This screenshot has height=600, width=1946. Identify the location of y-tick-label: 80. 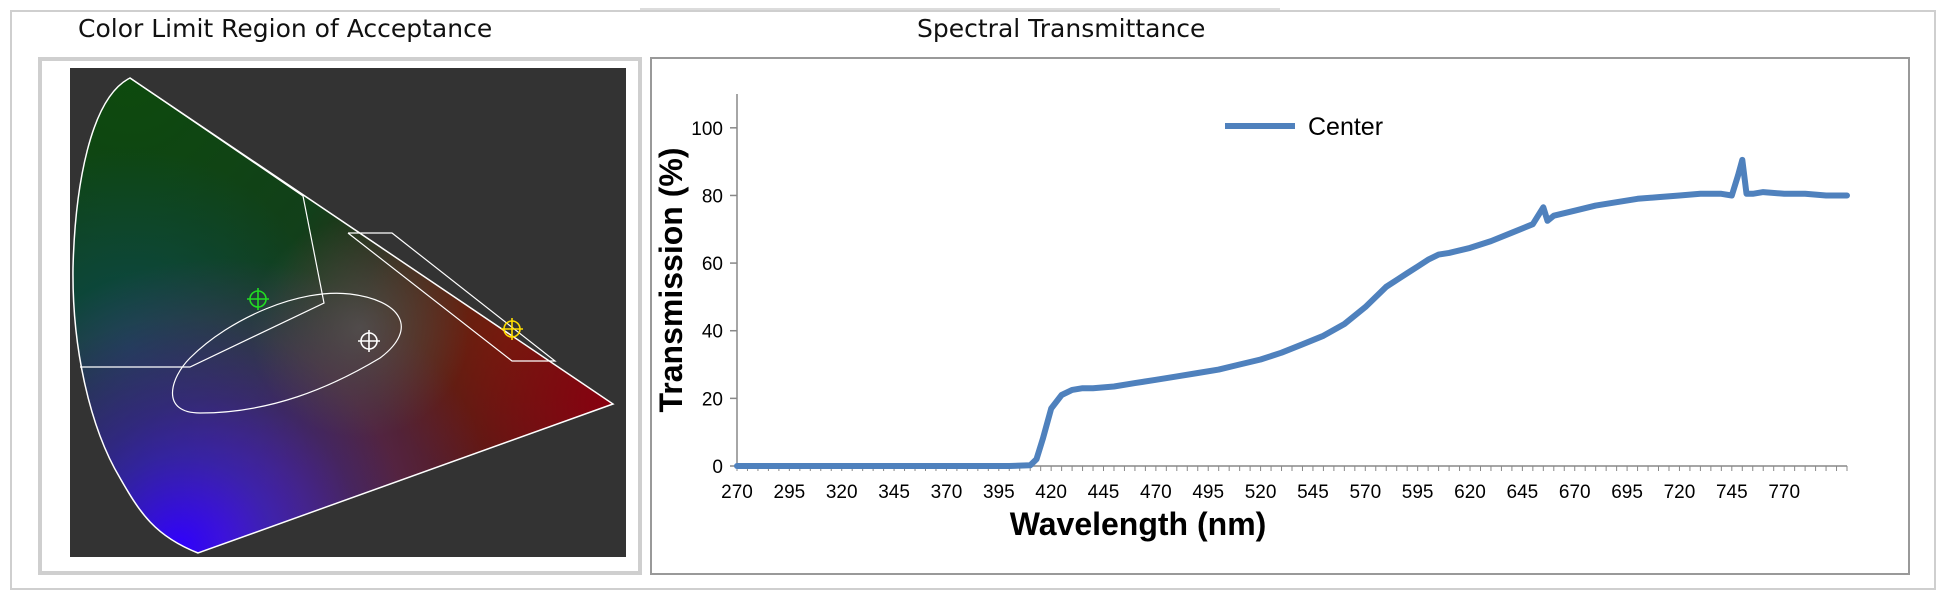
(712, 196).